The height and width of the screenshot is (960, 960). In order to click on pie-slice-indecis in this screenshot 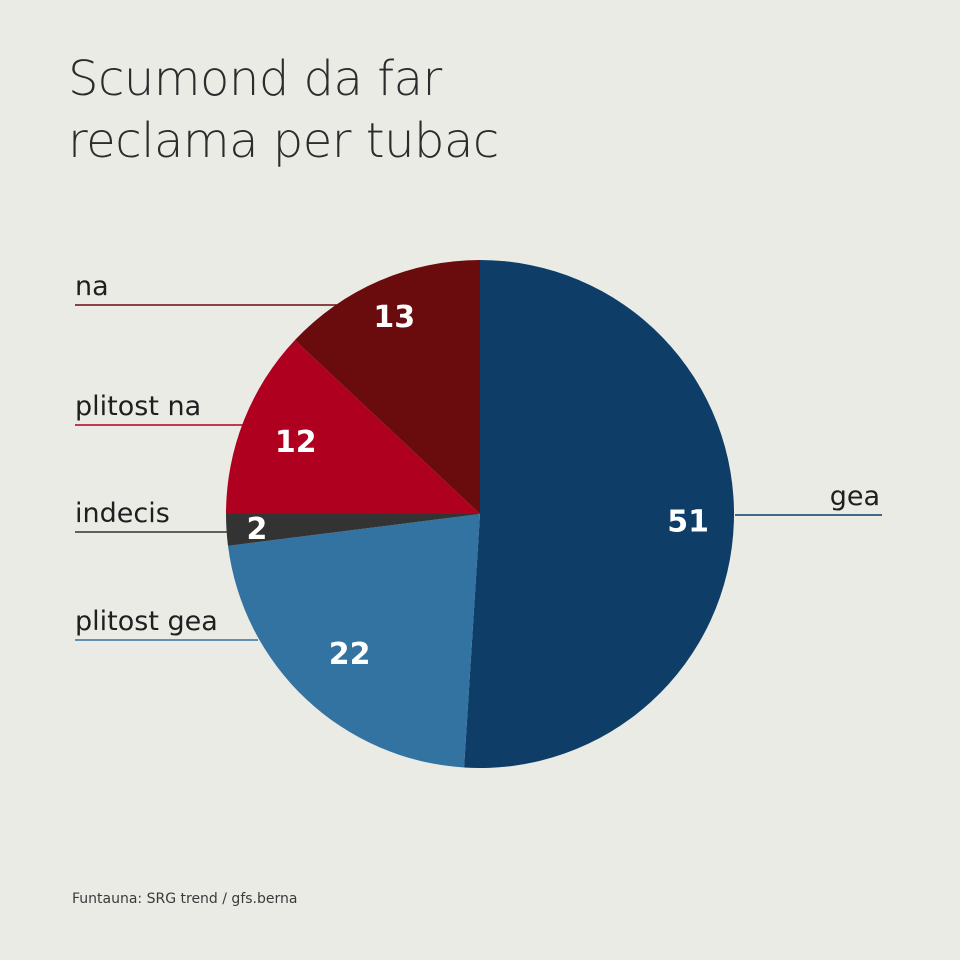, I will do `click(353, 530)`.